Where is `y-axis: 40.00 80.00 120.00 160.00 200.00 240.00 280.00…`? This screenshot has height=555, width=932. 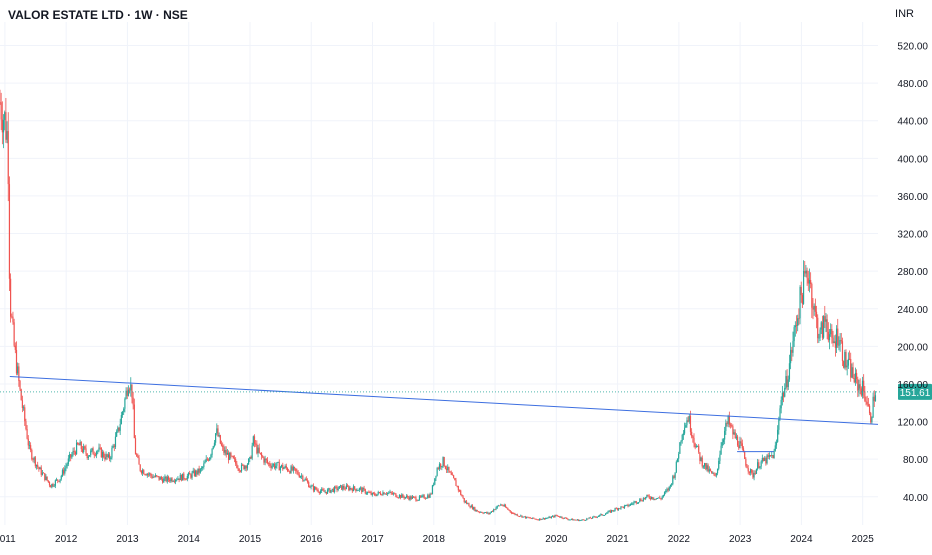 y-axis: 40.00 80.00 120.00 160.00 200.00 240.00 280.00… is located at coordinates (912, 273).